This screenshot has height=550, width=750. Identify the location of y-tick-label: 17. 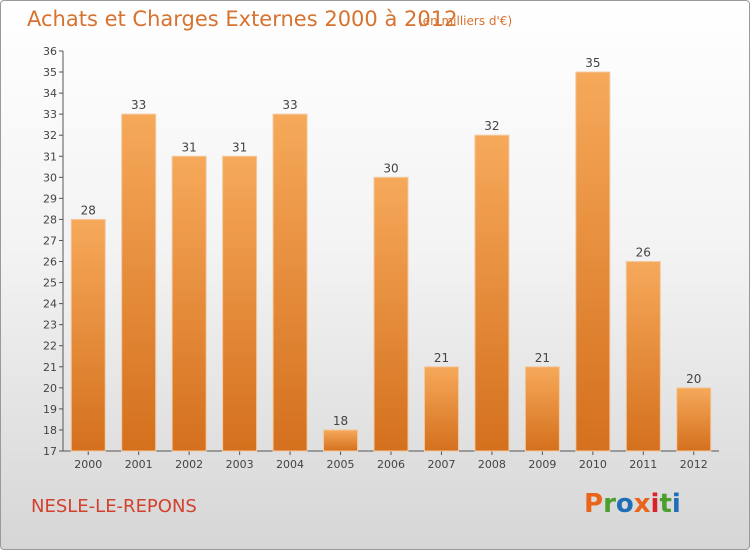
(50, 451).